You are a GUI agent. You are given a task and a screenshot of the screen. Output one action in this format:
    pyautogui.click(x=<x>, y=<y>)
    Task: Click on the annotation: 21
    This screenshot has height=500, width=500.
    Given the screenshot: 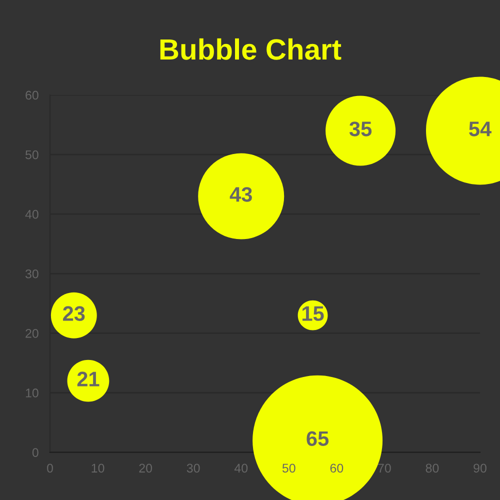 What is the action you would take?
    pyautogui.click(x=88, y=379)
    